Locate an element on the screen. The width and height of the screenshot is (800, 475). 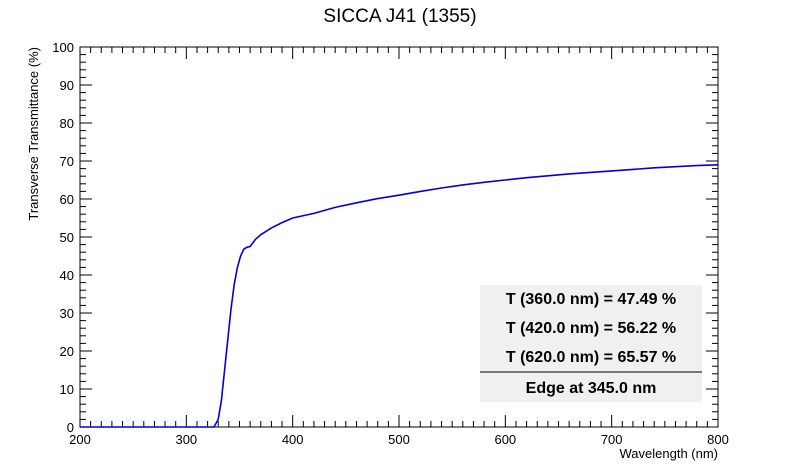
x-tick-label: 600 is located at coordinates (505, 439).